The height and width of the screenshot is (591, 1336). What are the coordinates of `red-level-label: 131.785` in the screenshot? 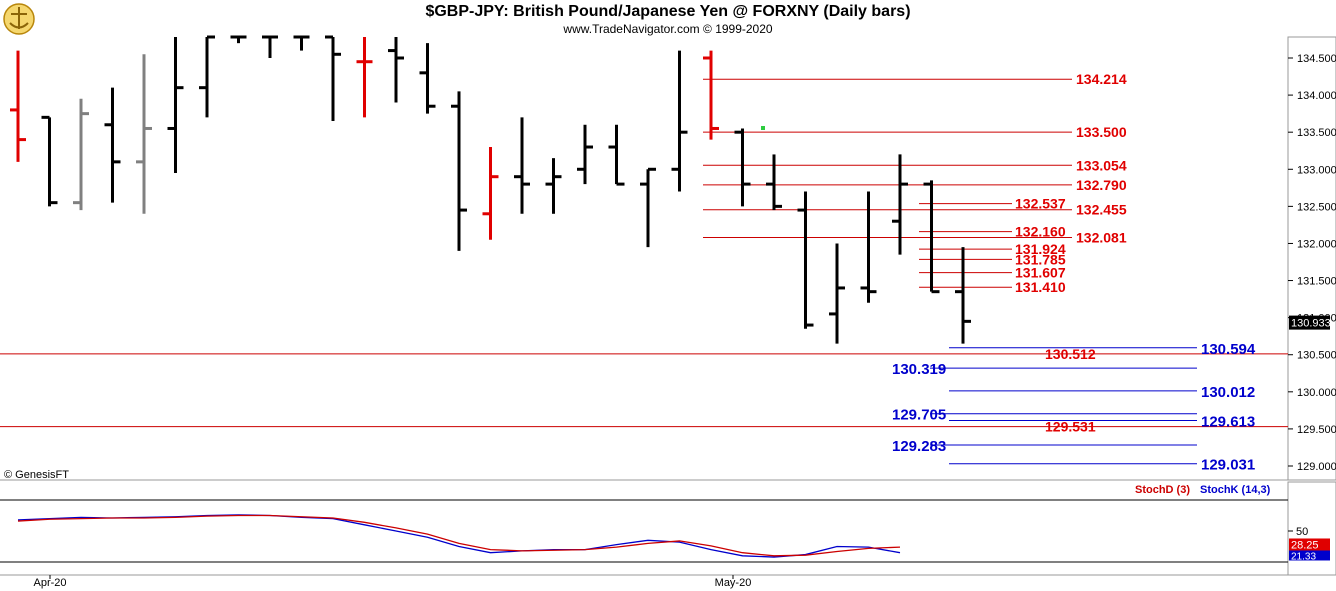 It's located at (1040, 259).